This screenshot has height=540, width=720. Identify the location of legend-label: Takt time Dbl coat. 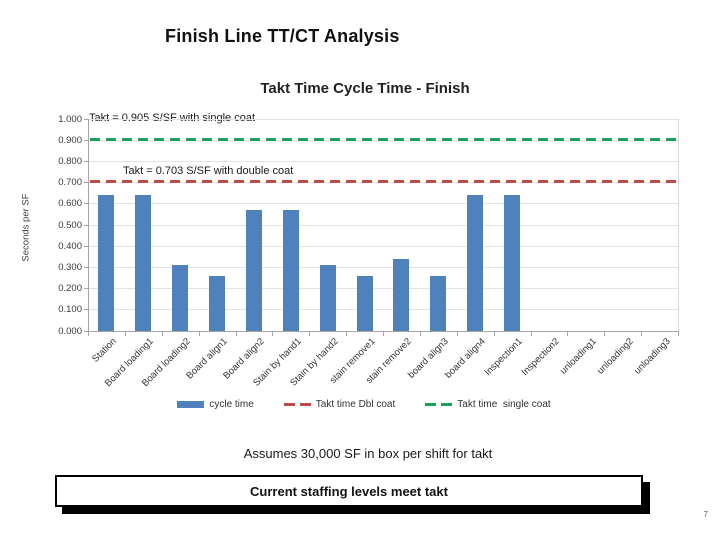
(355, 404).